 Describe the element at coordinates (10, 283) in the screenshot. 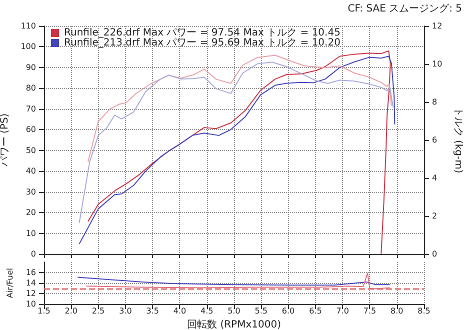

I see `y-axis-title: Air/Fuel` at that location.